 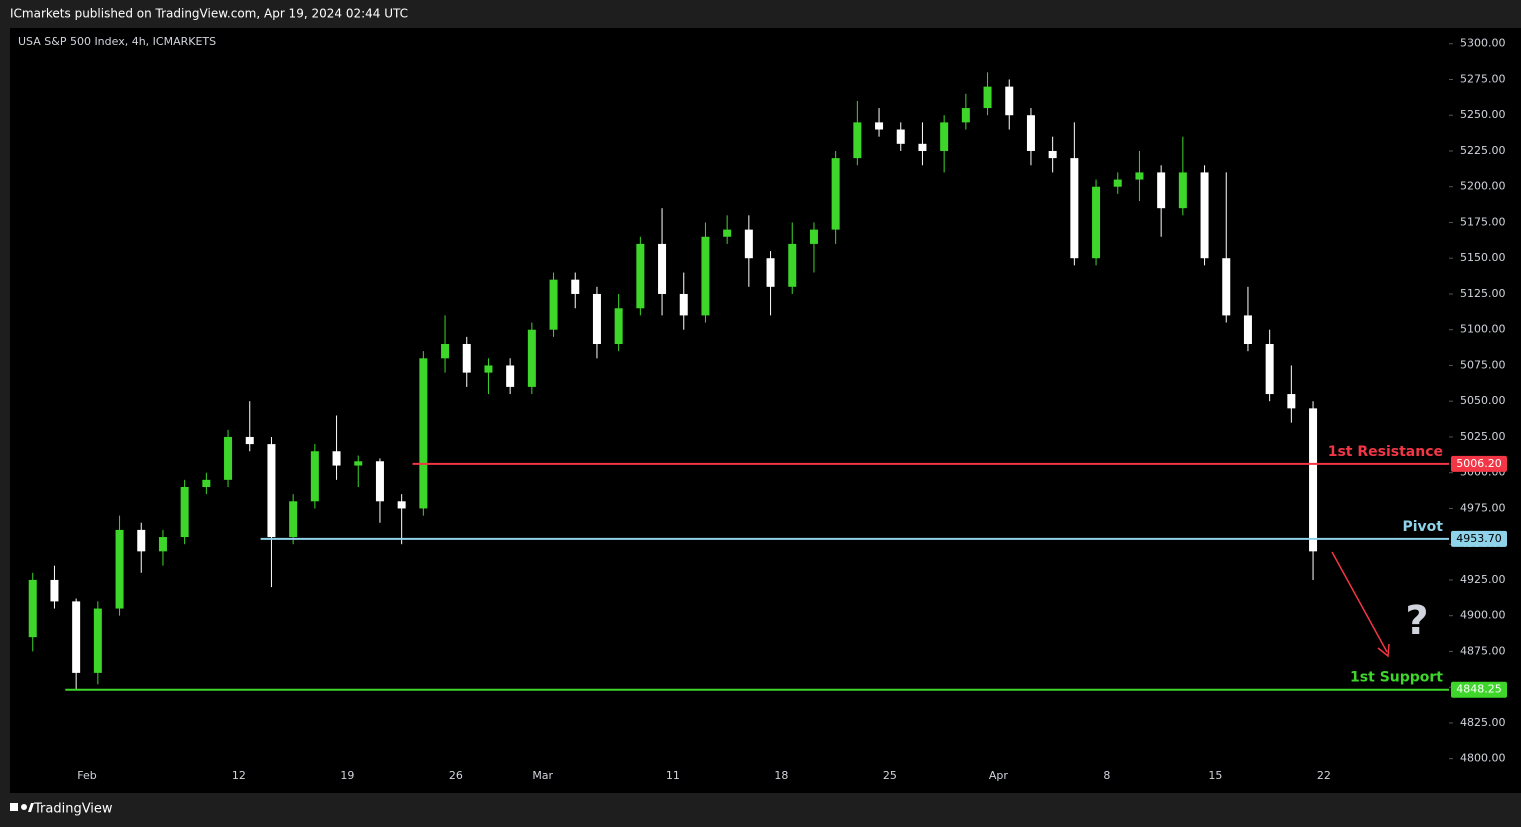 What do you see at coordinates (239, 775) in the screenshot?
I see `x-tick-label: 12` at bounding box center [239, 775].